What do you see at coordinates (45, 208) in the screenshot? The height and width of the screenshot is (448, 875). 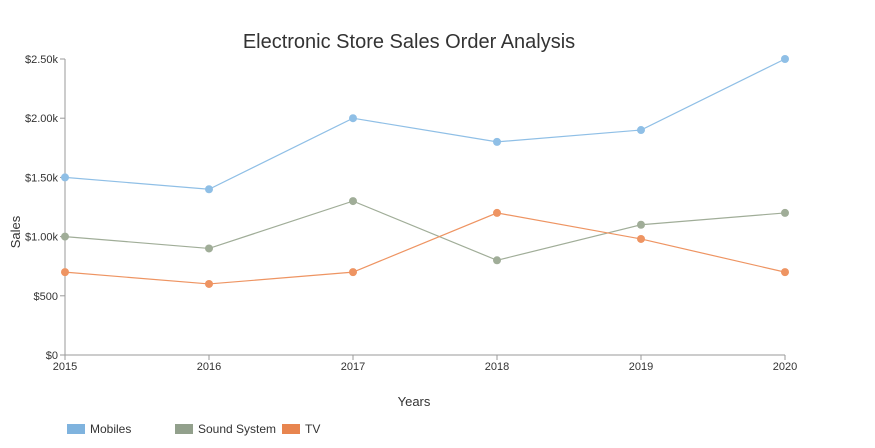 I see `y-axis-ticks: $0 $500 $1.00k $1.50k $2.00k $2.50k` at bounding box center [45, 208].